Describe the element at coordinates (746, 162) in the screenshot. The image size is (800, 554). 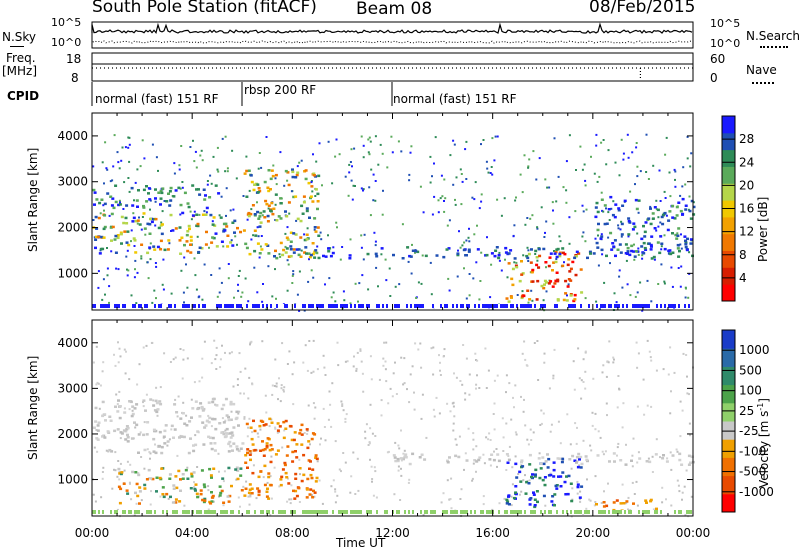
I see `colorbar-tick-label: 24` at that location.